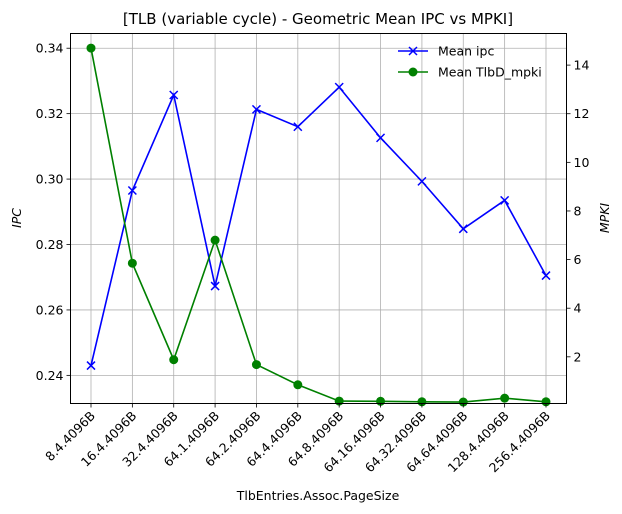  I want to click on y-axis-right: 2 4 6 8 10 12 14, so click(578, 211).